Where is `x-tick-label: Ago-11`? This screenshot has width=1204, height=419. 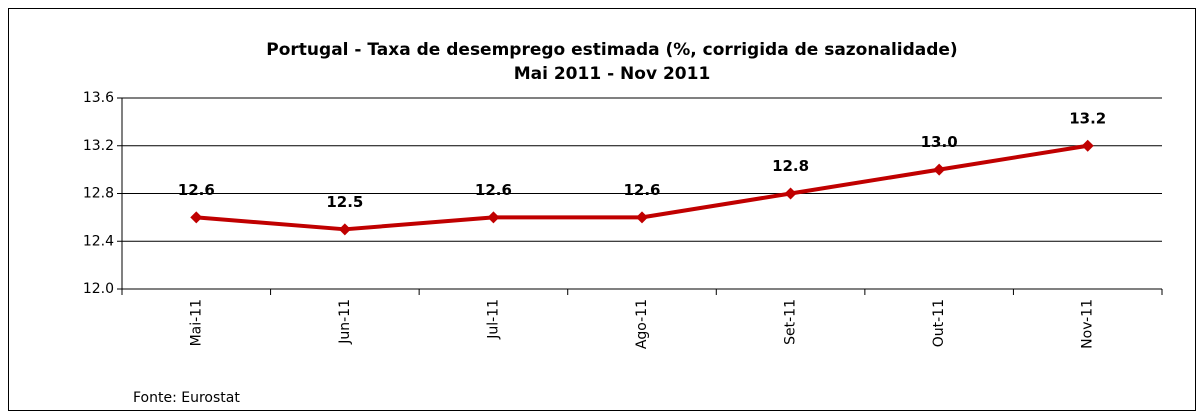 x-tick-label: Ago-11 is located at coordinates (642, 324).